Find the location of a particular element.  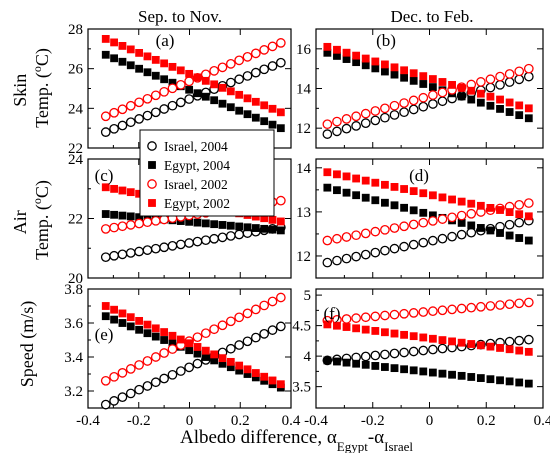

x-tick-label: -0.4 is located at coordinates (316, 421).